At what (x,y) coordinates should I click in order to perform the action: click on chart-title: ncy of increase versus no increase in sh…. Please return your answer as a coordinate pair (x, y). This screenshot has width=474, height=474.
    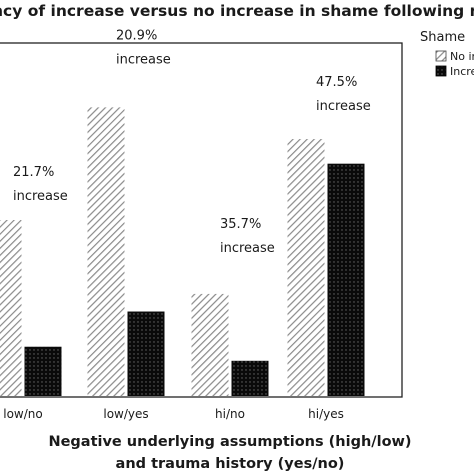
    Looking at the image, I should click on (237, 11).